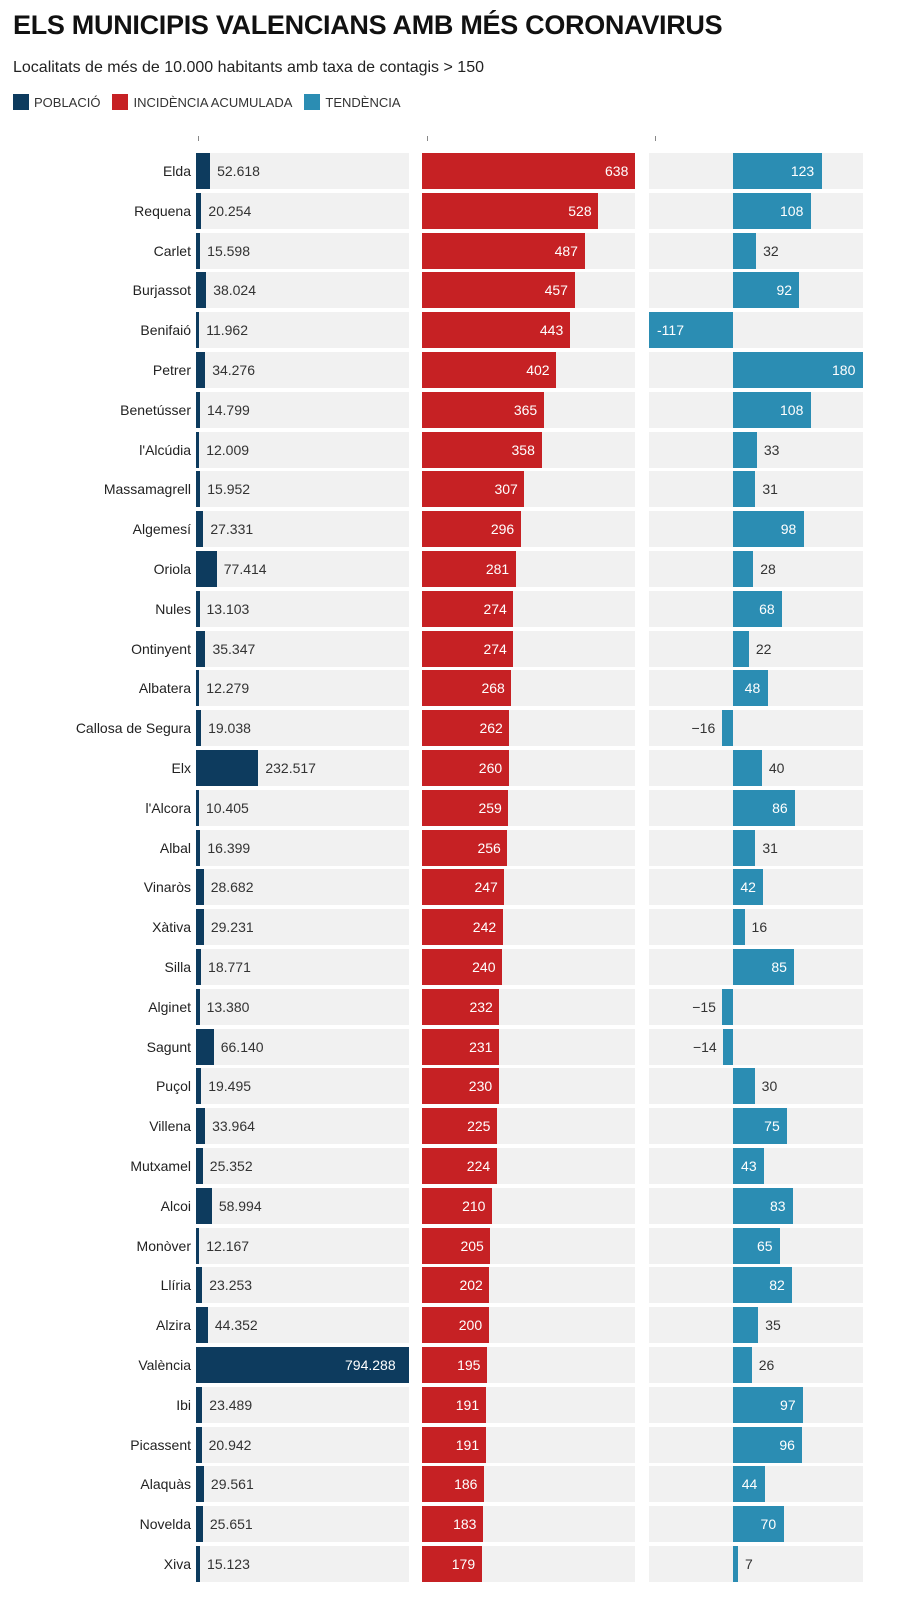 This screenshot has width=900, height=1600. I want to click on poblacio-value-label: 15.952, so click(229, 489).